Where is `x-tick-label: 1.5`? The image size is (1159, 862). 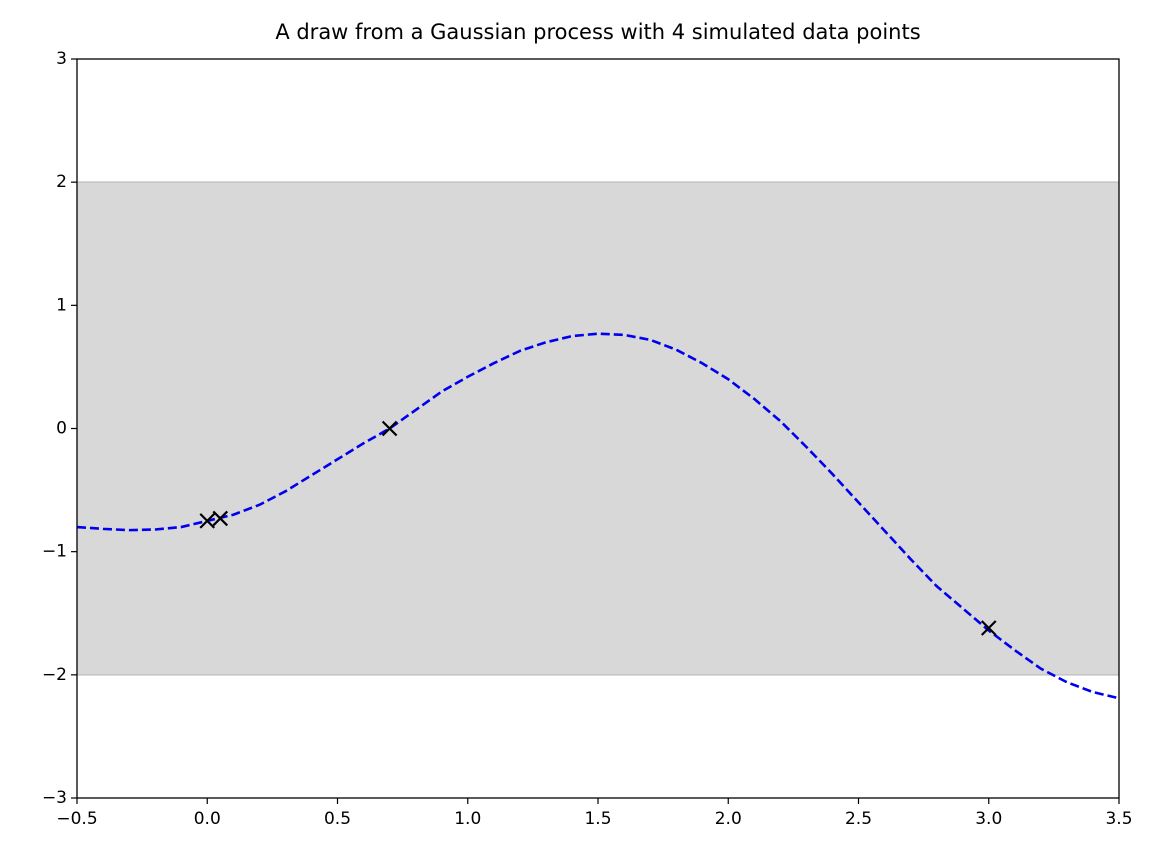
x-tick-label: 1.5 is located at coordinates (597, 819).